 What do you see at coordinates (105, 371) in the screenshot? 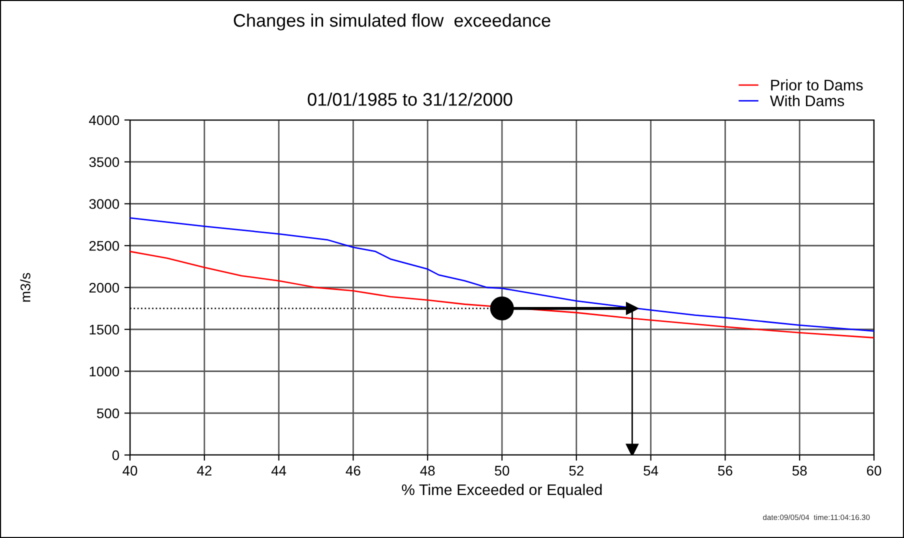
I see `y-tick-label: 1000` at bounding box center [105, 371].